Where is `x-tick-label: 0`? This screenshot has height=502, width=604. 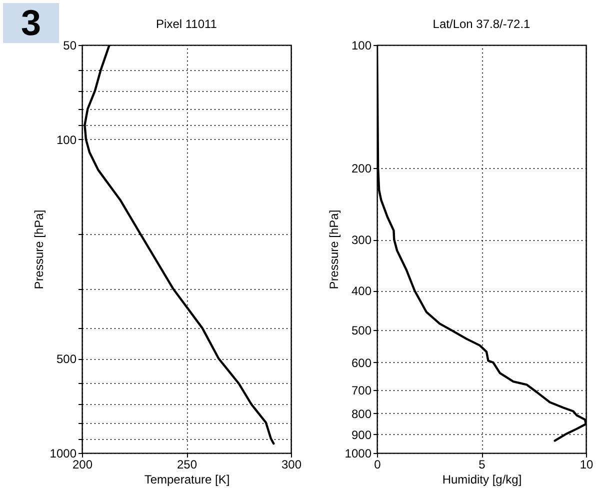
x-tick-label: 0 is located at coordinates (378, 465).